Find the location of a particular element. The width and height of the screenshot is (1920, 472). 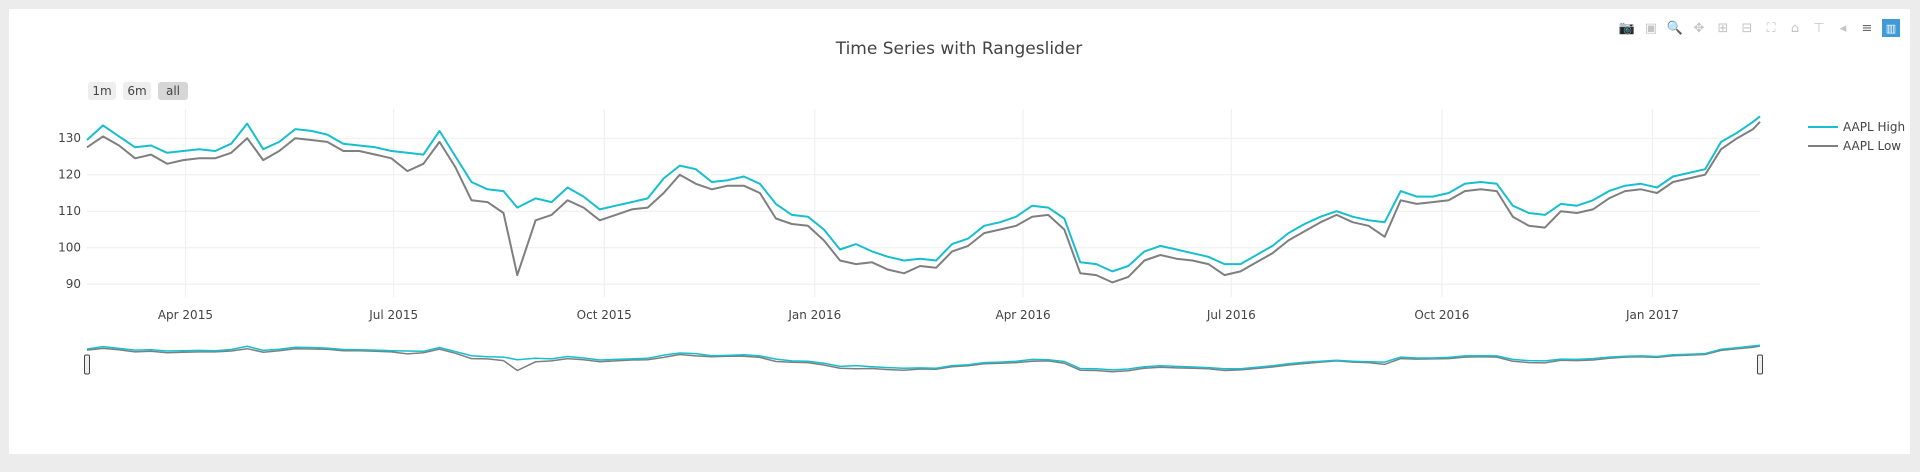

reset-axes-icon: ⌂ is located at coordinates (1795, 28).